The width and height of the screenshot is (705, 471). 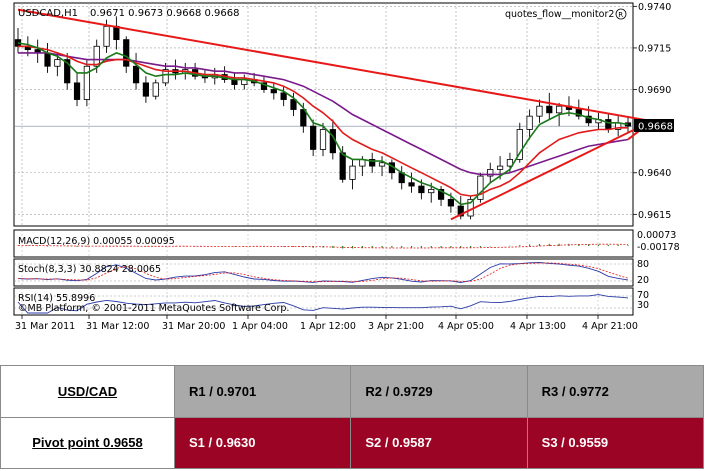 What do you see at coordinates (610, 326) in the screenshot?
I see `x-tick-label: 4 Apr 21:00` at bounding box center [610, 326].